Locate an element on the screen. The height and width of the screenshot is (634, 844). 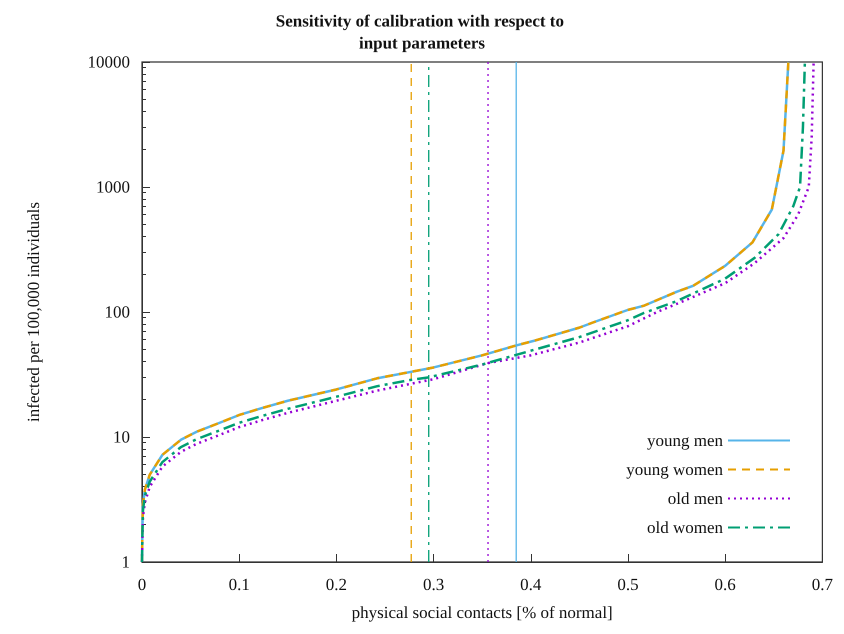
x-tick-label: 0.2 is located at coordinates (337, 584).